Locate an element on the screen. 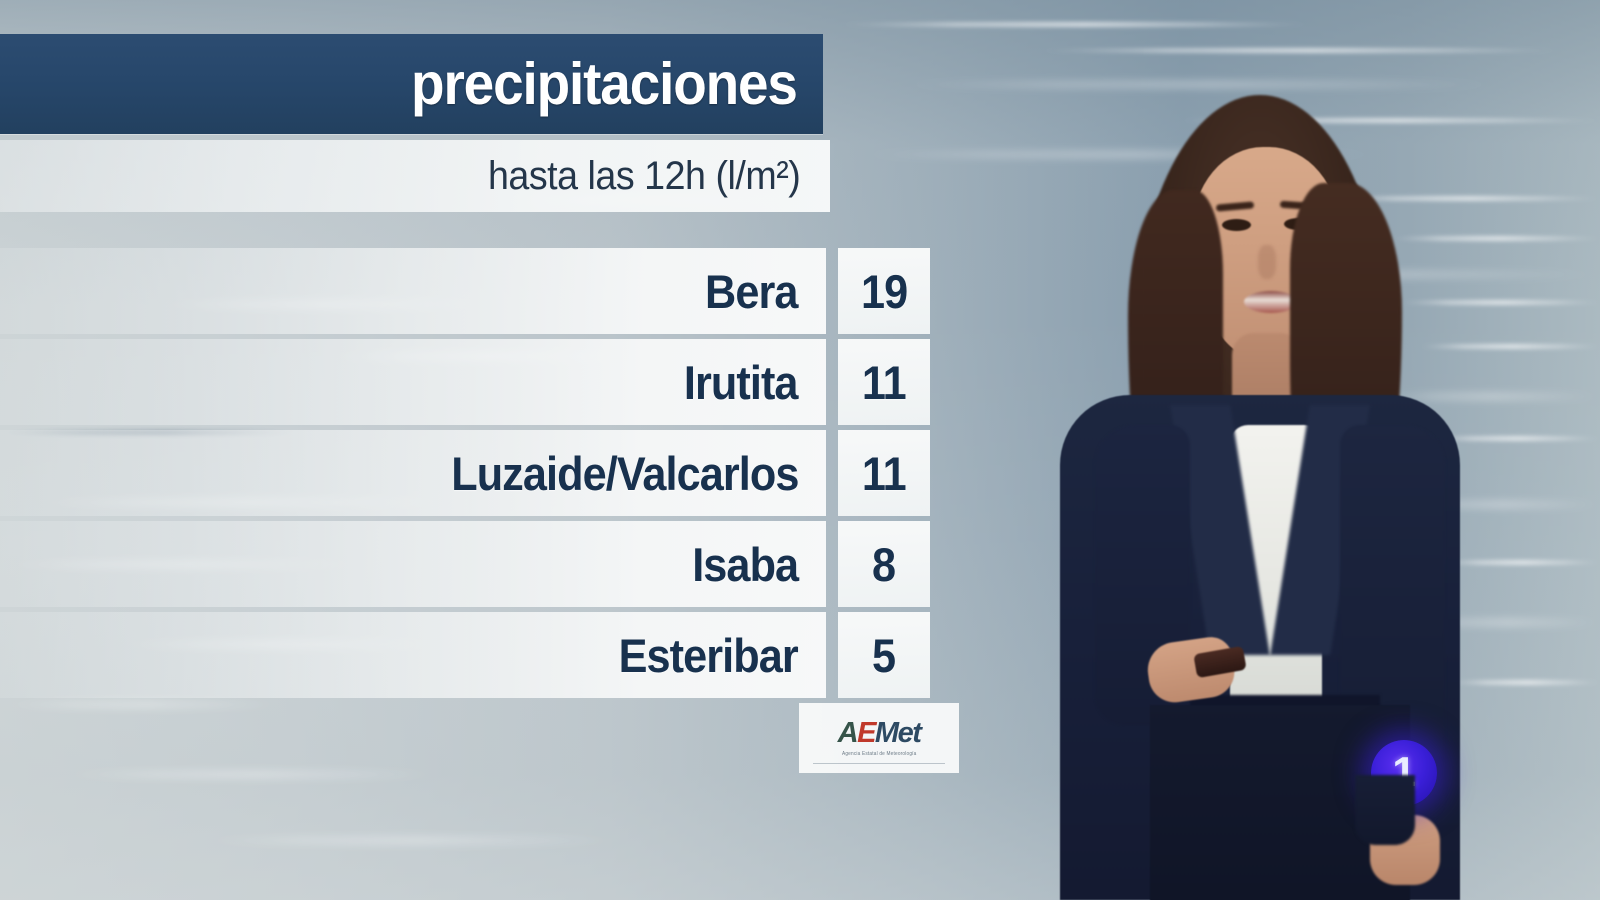  row-value-cell: 5 is located at coordinates (884, 655).